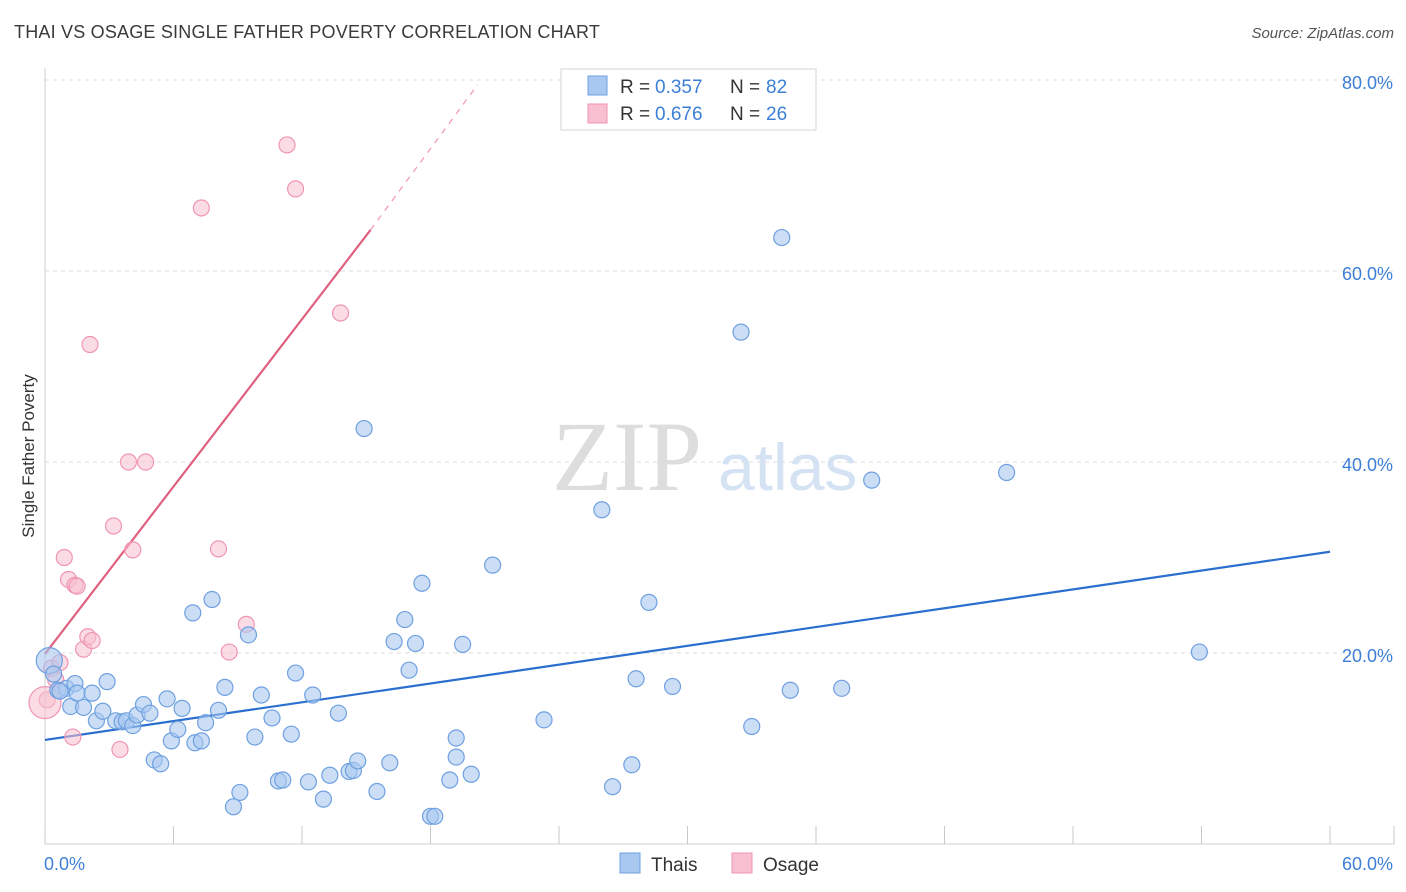  Describe the element at coordinates (688, 99) in the screenshot. I see `legend-top: R = 0.357 N = 82 R = 0.676 N = 26` at that location.